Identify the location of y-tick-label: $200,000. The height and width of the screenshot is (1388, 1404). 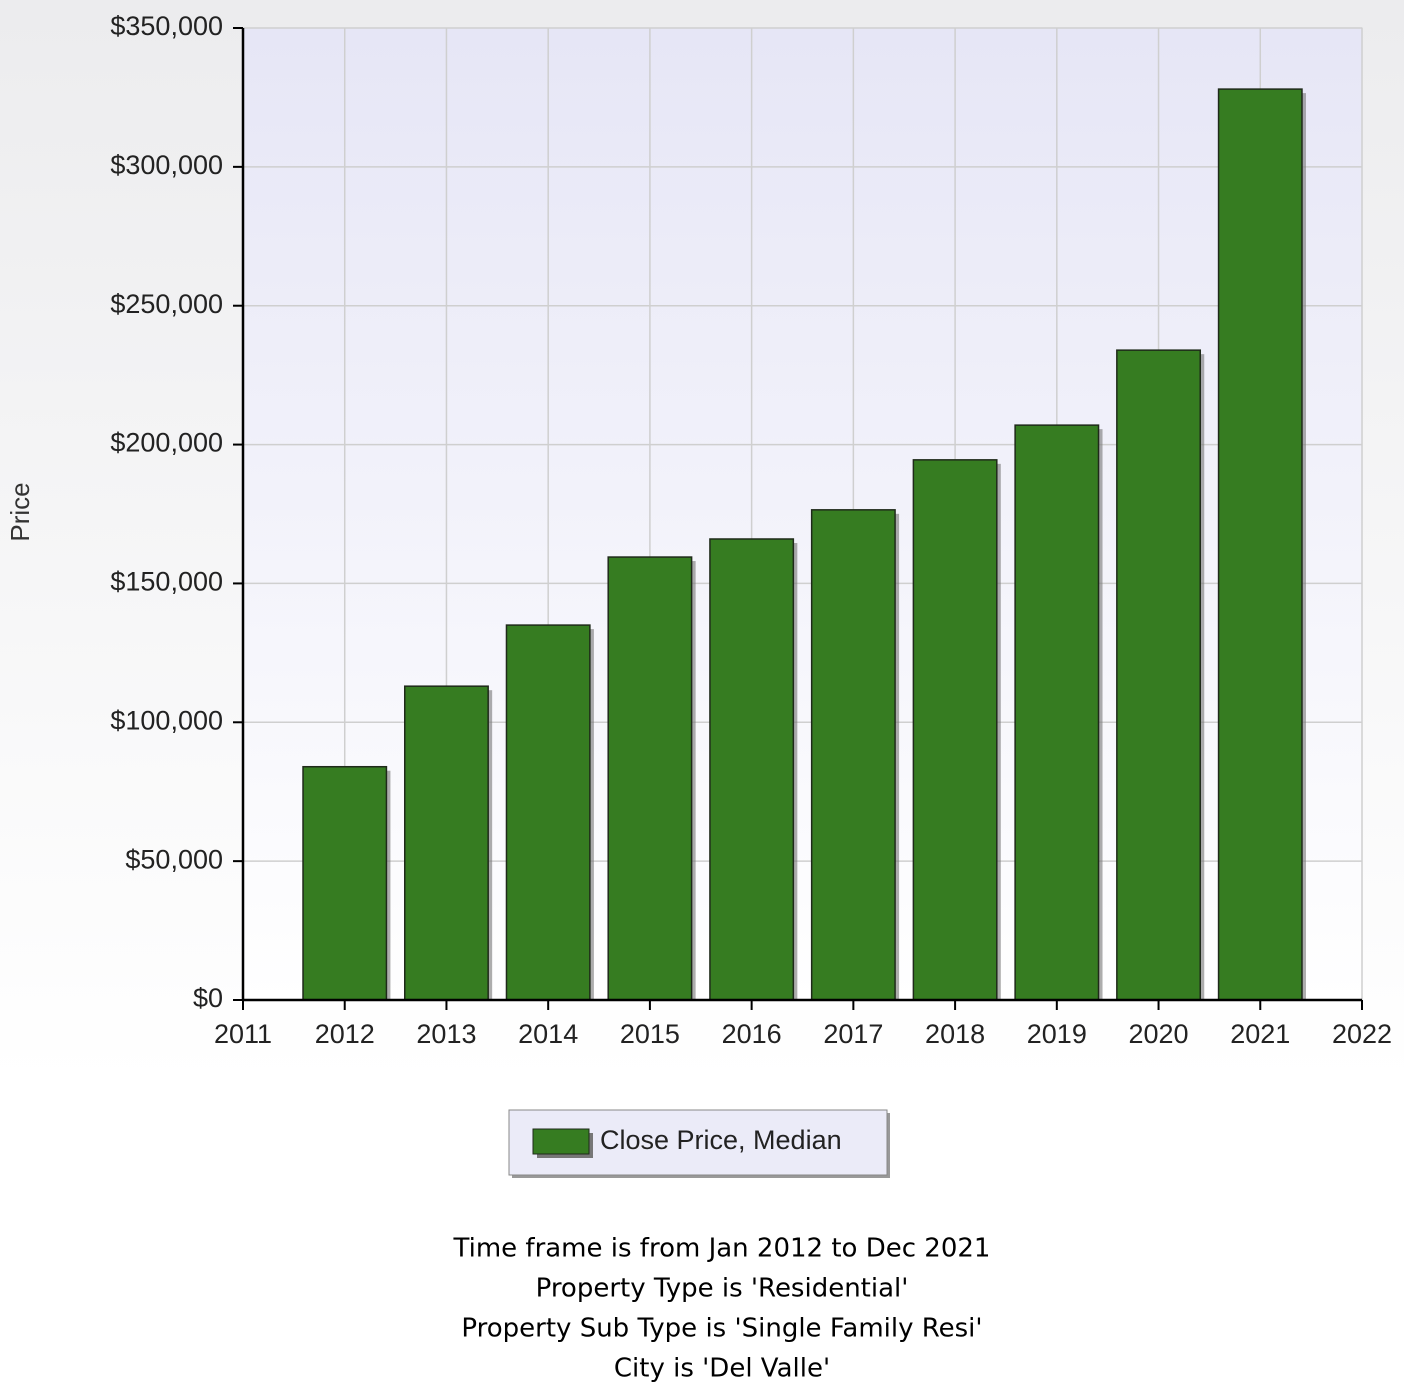
(166, 443).